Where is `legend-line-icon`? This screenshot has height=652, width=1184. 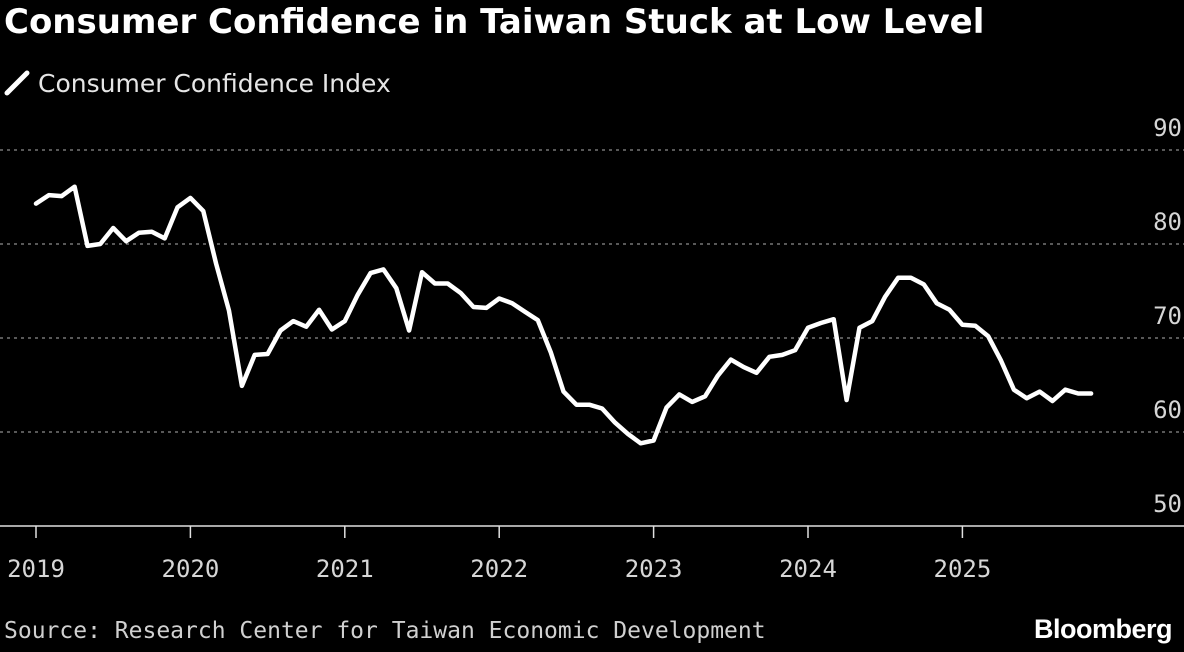 legend-line-icon is located at coordinates (17, 83).